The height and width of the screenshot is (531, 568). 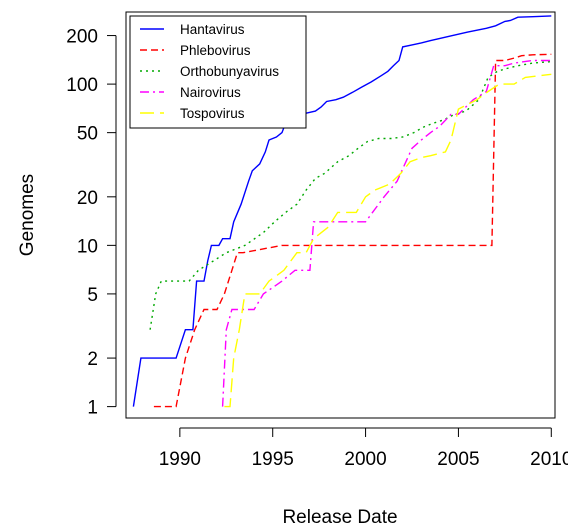 What do you see at coordinates (87, 134) in the screenshot?
I see `y-tick-label: 50` at bounding box center [87, 134].